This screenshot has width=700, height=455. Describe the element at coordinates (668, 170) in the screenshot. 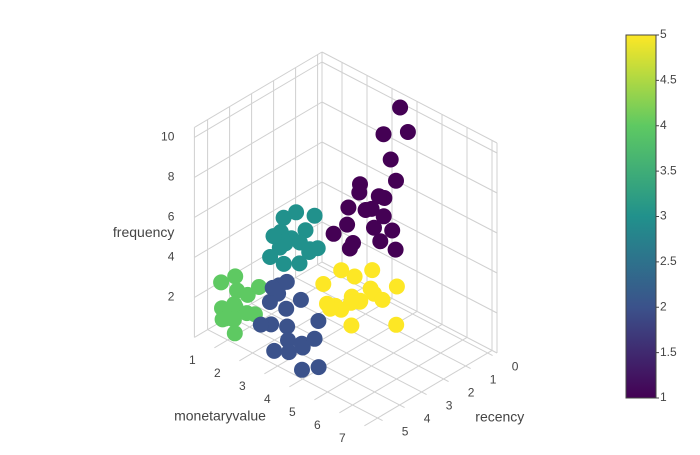

I see `colorbar-tick-label: 3.5` at that location.